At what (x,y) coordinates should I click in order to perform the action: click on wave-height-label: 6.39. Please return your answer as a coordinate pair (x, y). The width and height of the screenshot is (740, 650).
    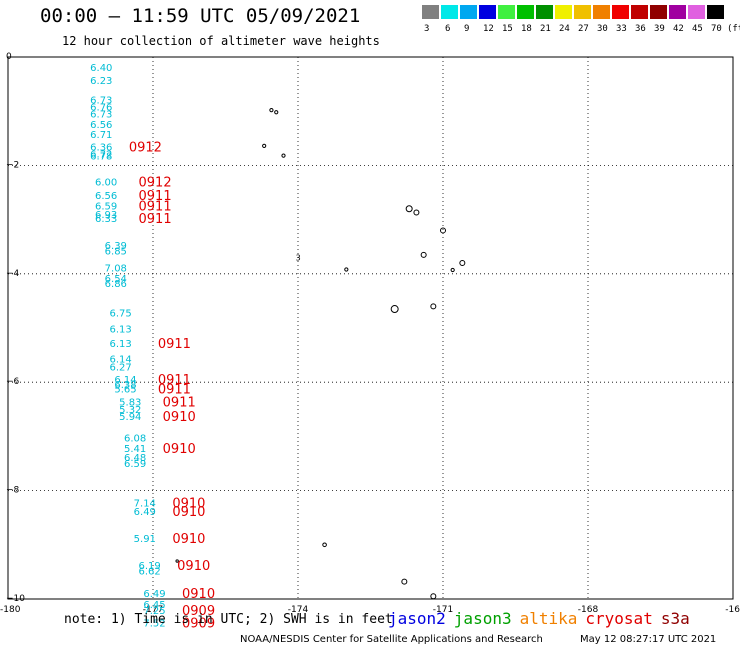
    Looking at the image, I should click on (116, 246).